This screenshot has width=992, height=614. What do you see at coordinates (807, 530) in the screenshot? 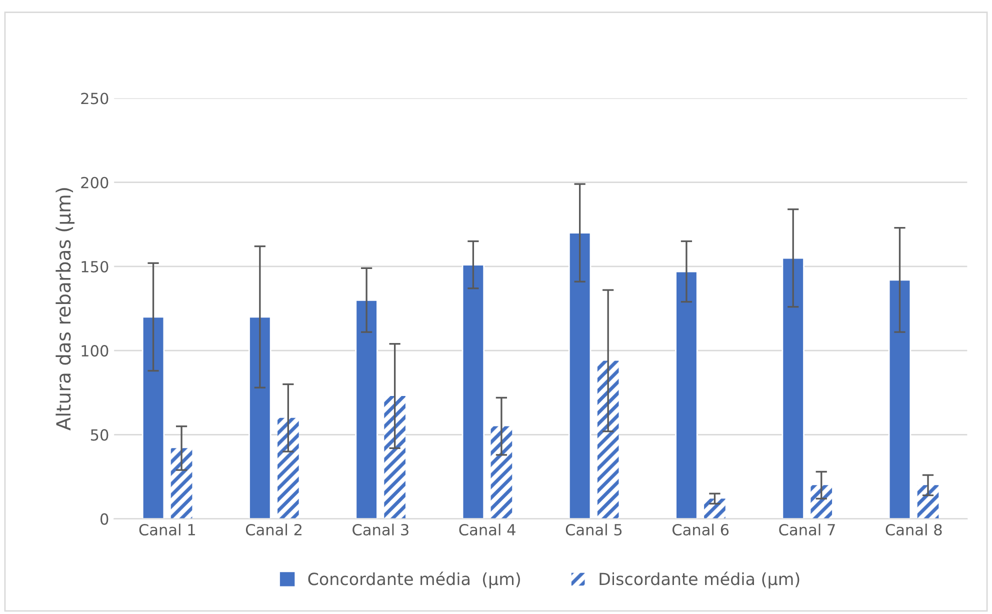
I see `x-tick-label: Canal 7` at bounding box center [807, 530].